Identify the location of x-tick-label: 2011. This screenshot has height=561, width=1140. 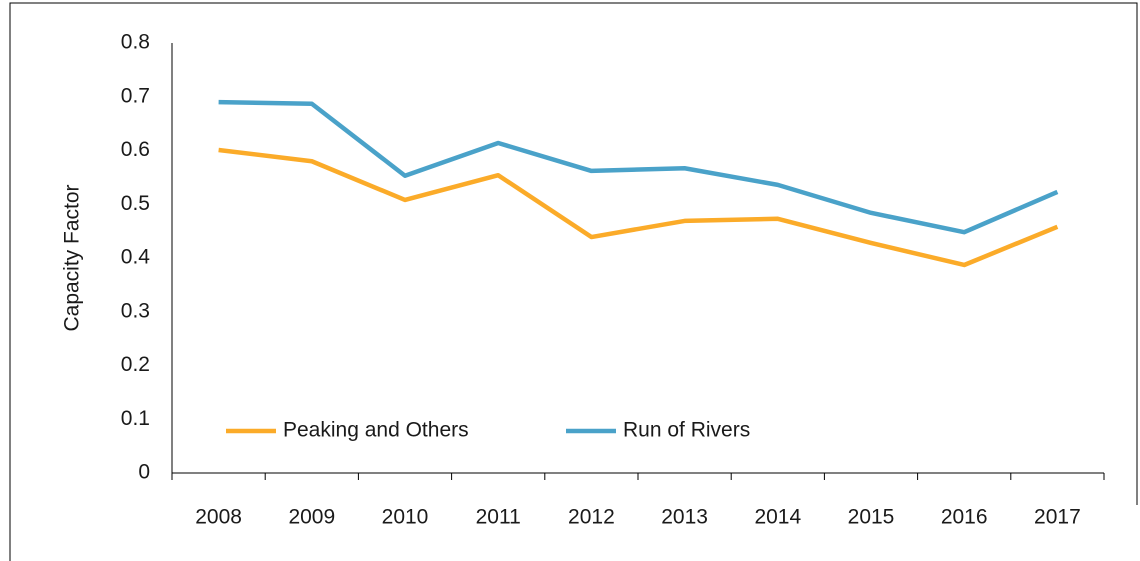
(498, 517).